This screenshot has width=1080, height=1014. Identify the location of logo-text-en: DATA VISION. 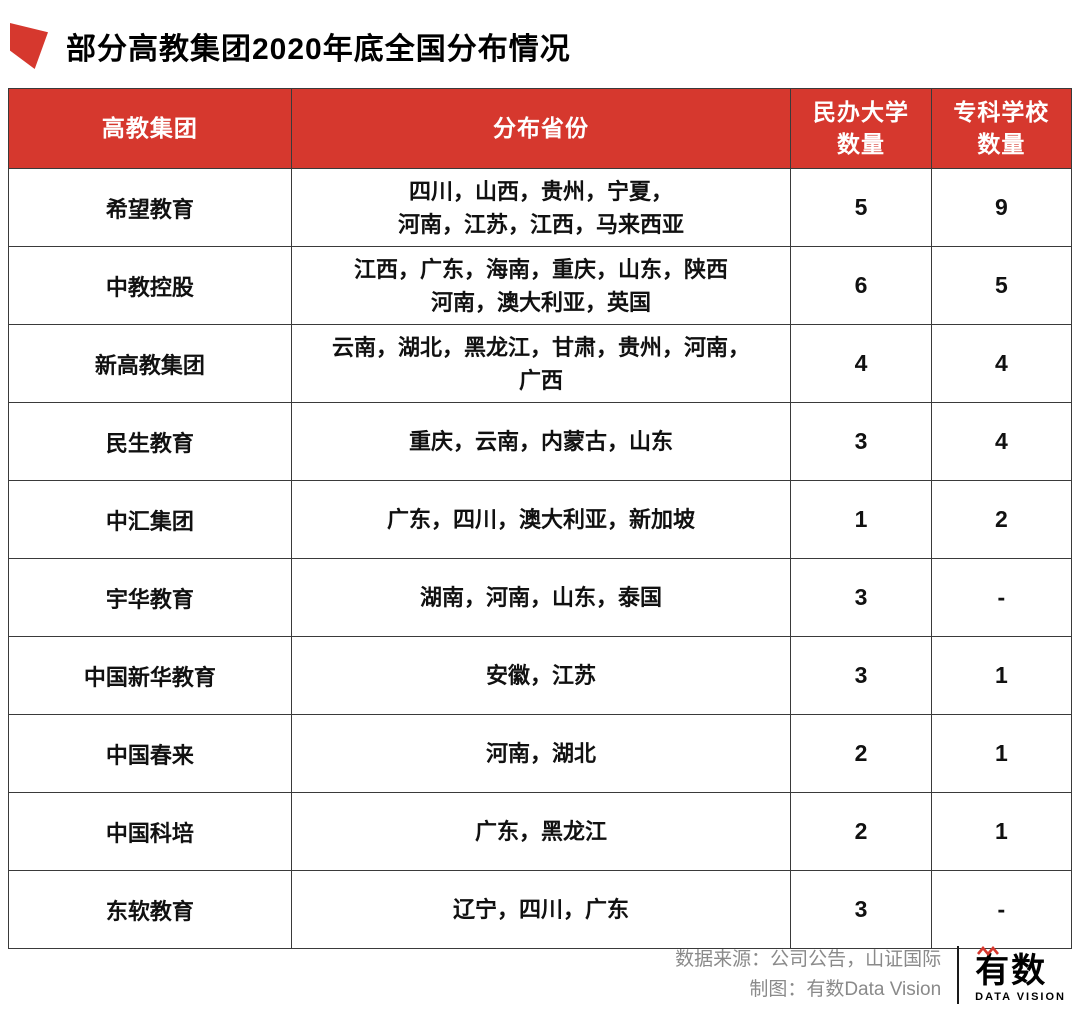
(1020, 997).